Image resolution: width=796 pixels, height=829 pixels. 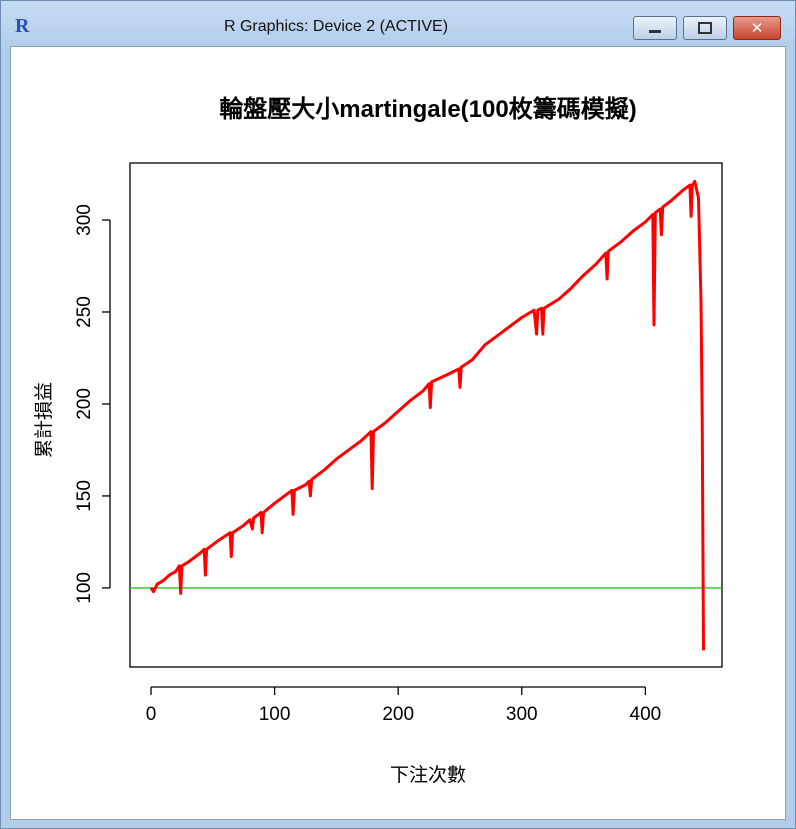 I want to click on y-tick-label: 250, so click(x=84, y=312).